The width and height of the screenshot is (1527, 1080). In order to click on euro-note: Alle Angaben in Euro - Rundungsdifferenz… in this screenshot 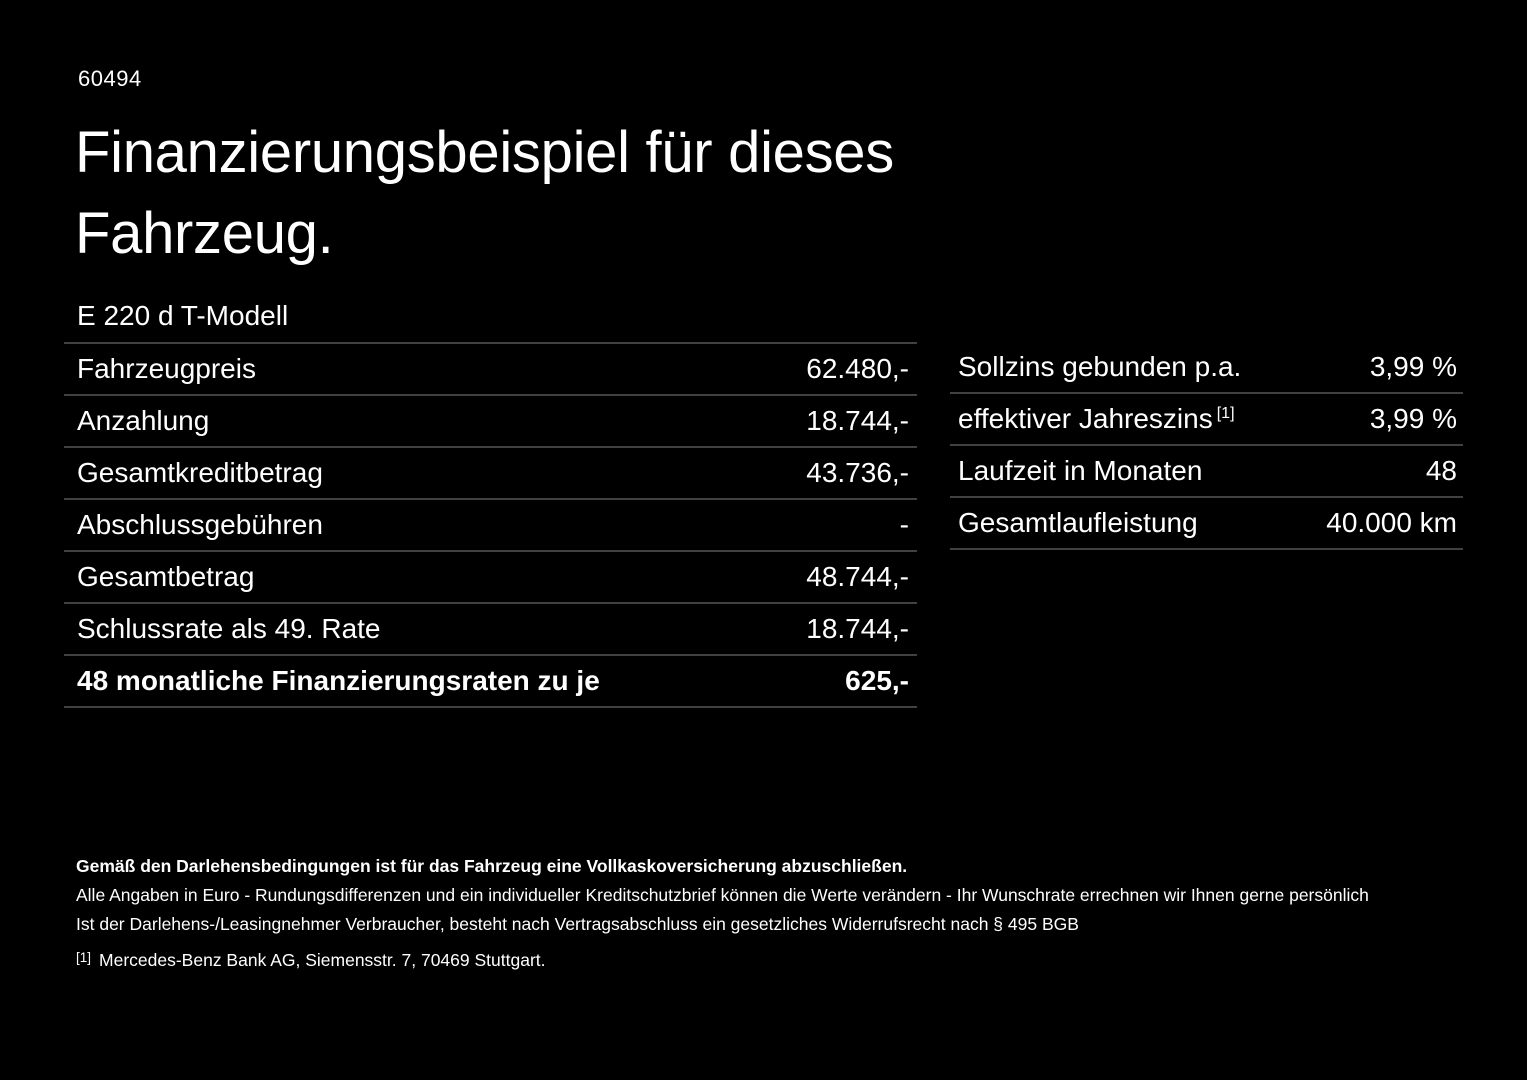, I will do `click(722, 895)`.